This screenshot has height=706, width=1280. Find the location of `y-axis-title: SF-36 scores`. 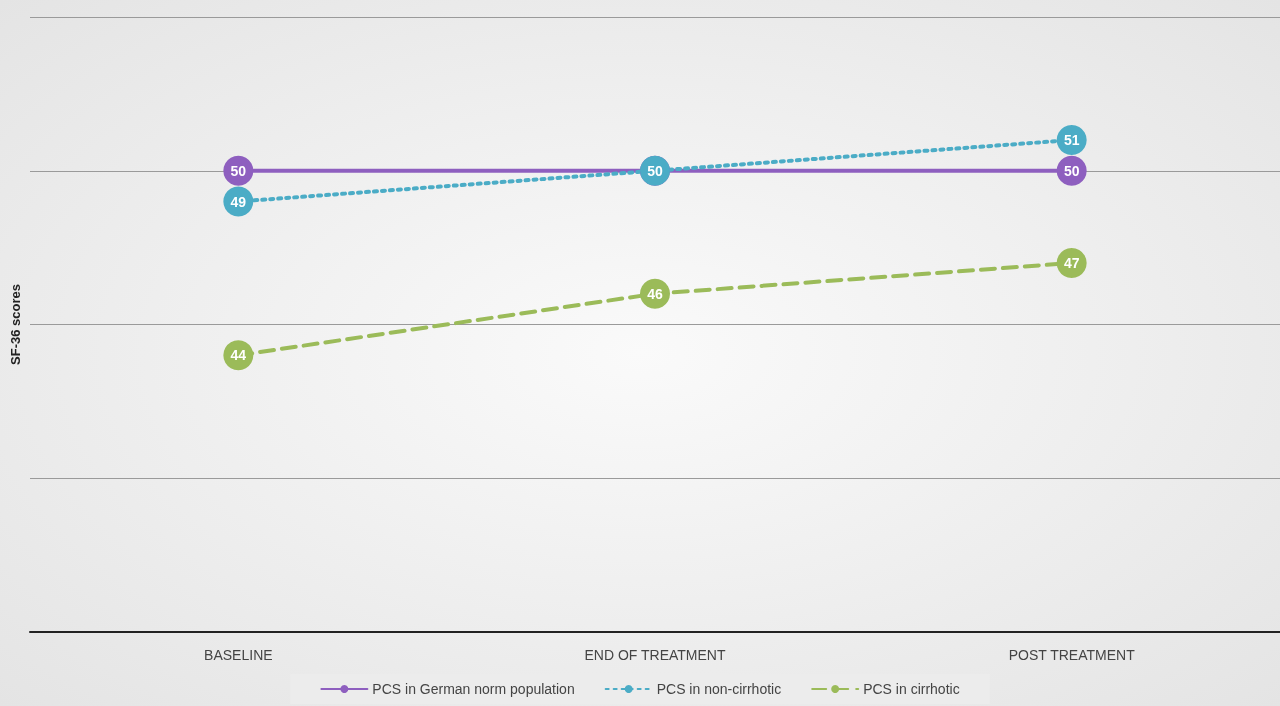

y-axis-title: SF-36 scores is located at coordinates (15, 324).